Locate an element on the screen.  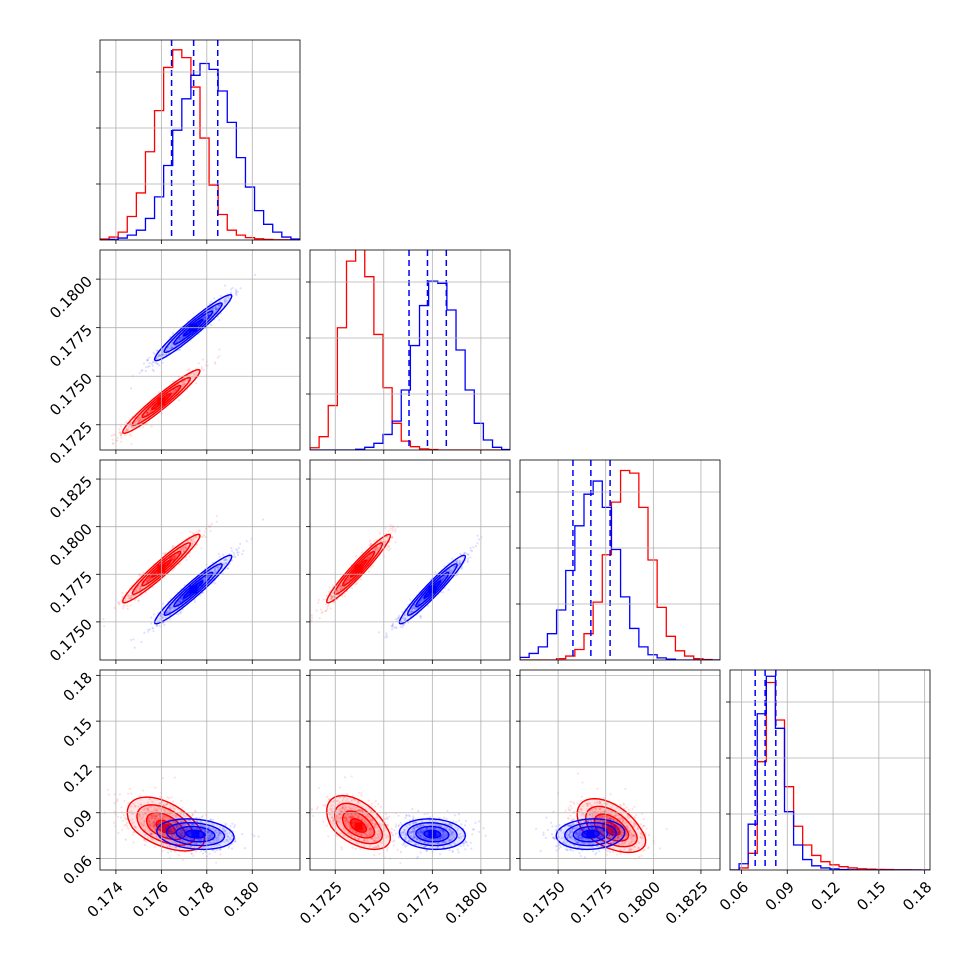
scatter-panel-3-1-blue-contour is located at coordinates (193, 589).